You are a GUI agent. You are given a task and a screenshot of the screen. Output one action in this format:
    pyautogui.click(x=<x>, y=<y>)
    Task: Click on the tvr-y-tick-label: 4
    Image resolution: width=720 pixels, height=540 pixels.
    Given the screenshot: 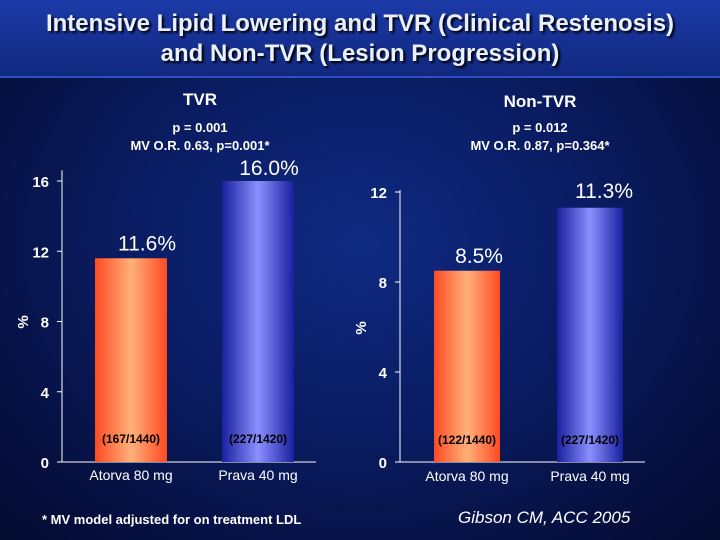 What is the action you would take?
    pyautogui.click(x=45, y=393)
    